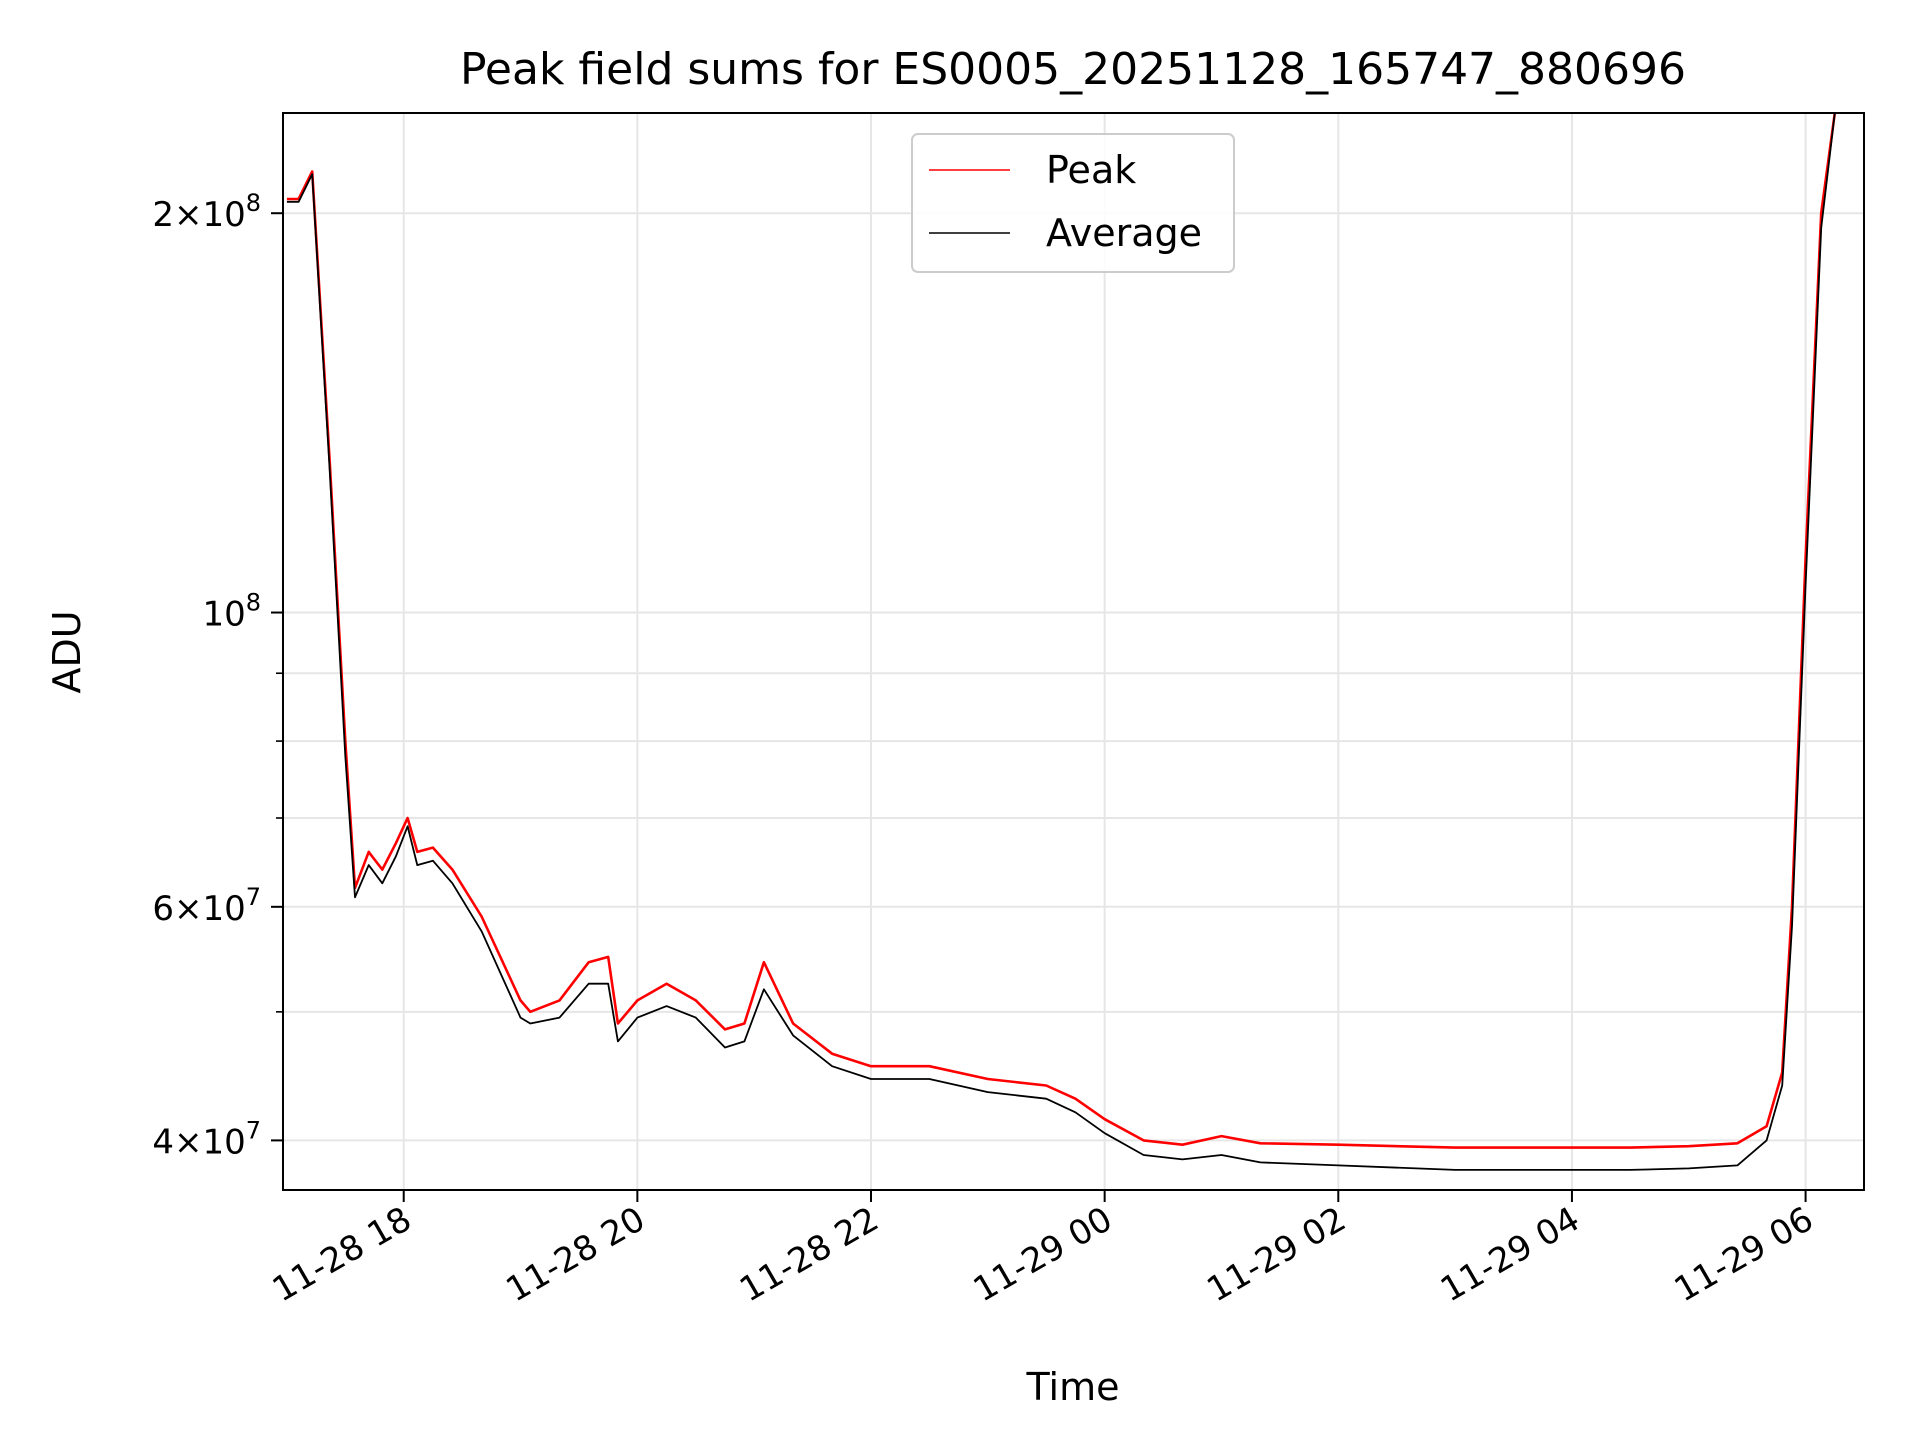 This screenshot has height=1444, width=1920. What do you see at coordinates (231, 612) in the screenshot?
I see `y-tick-label: 108` at bounding box center [231, 612].